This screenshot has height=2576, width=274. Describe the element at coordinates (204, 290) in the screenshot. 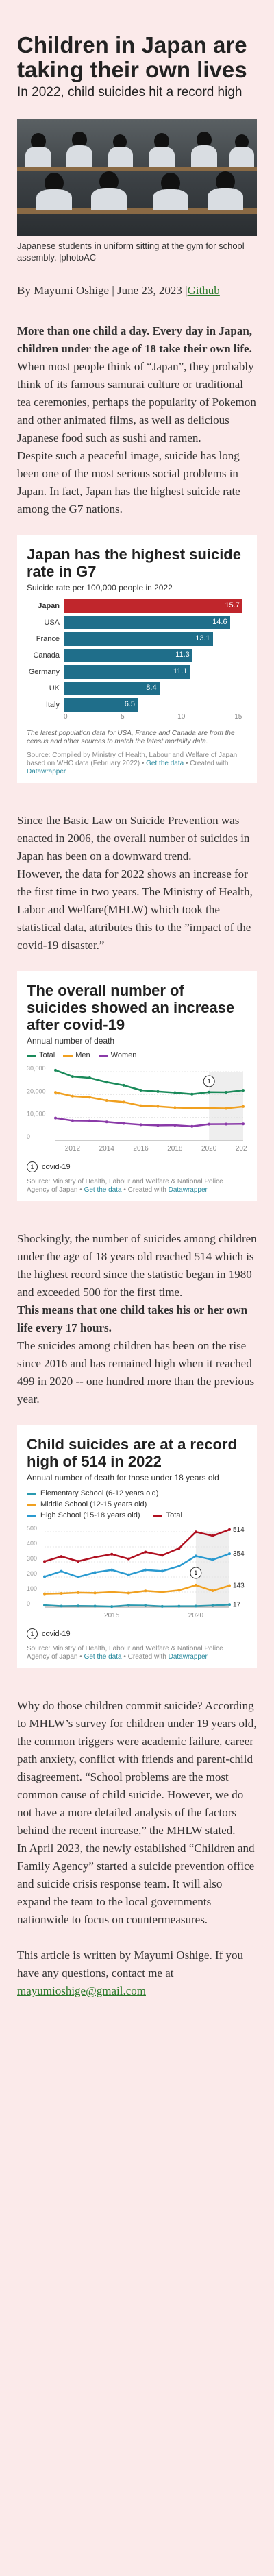

I see `github-link: Github` at that location.